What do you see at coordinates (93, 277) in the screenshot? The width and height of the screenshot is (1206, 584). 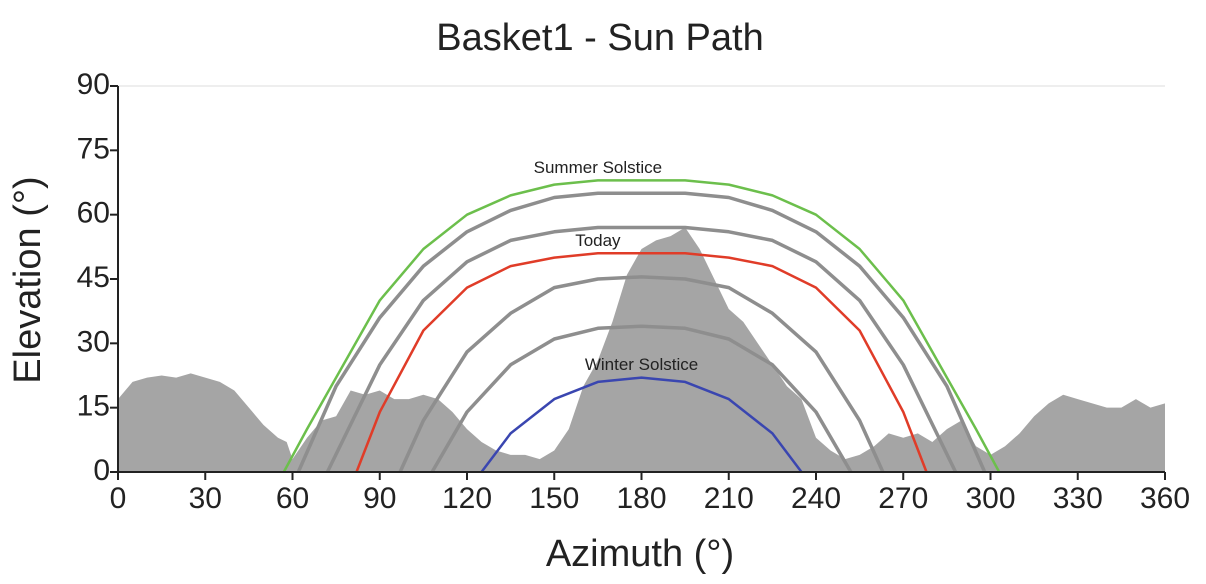 I see `y-tick-label: 45` at bounding box center [93, 277].